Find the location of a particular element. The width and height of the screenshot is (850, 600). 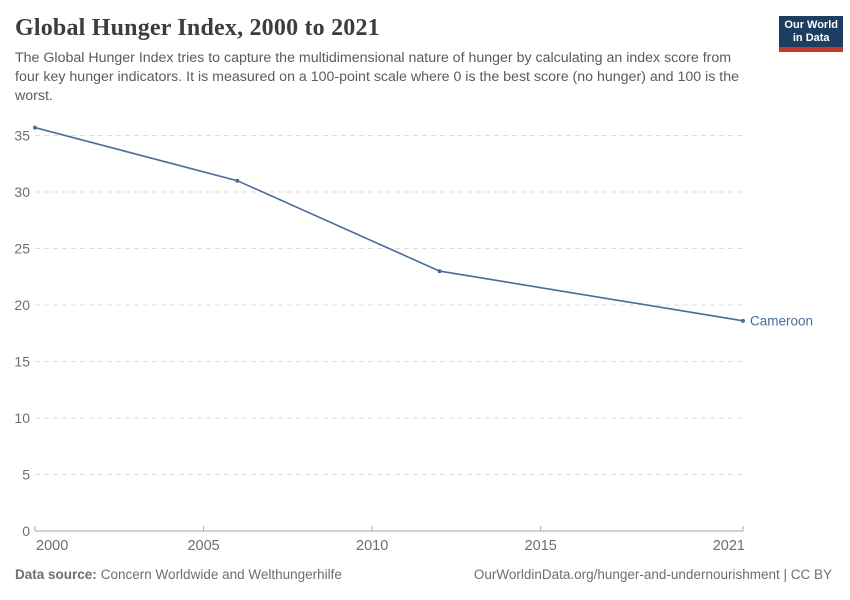

data-source-label: Data source: is located at coordinates (56, 574).